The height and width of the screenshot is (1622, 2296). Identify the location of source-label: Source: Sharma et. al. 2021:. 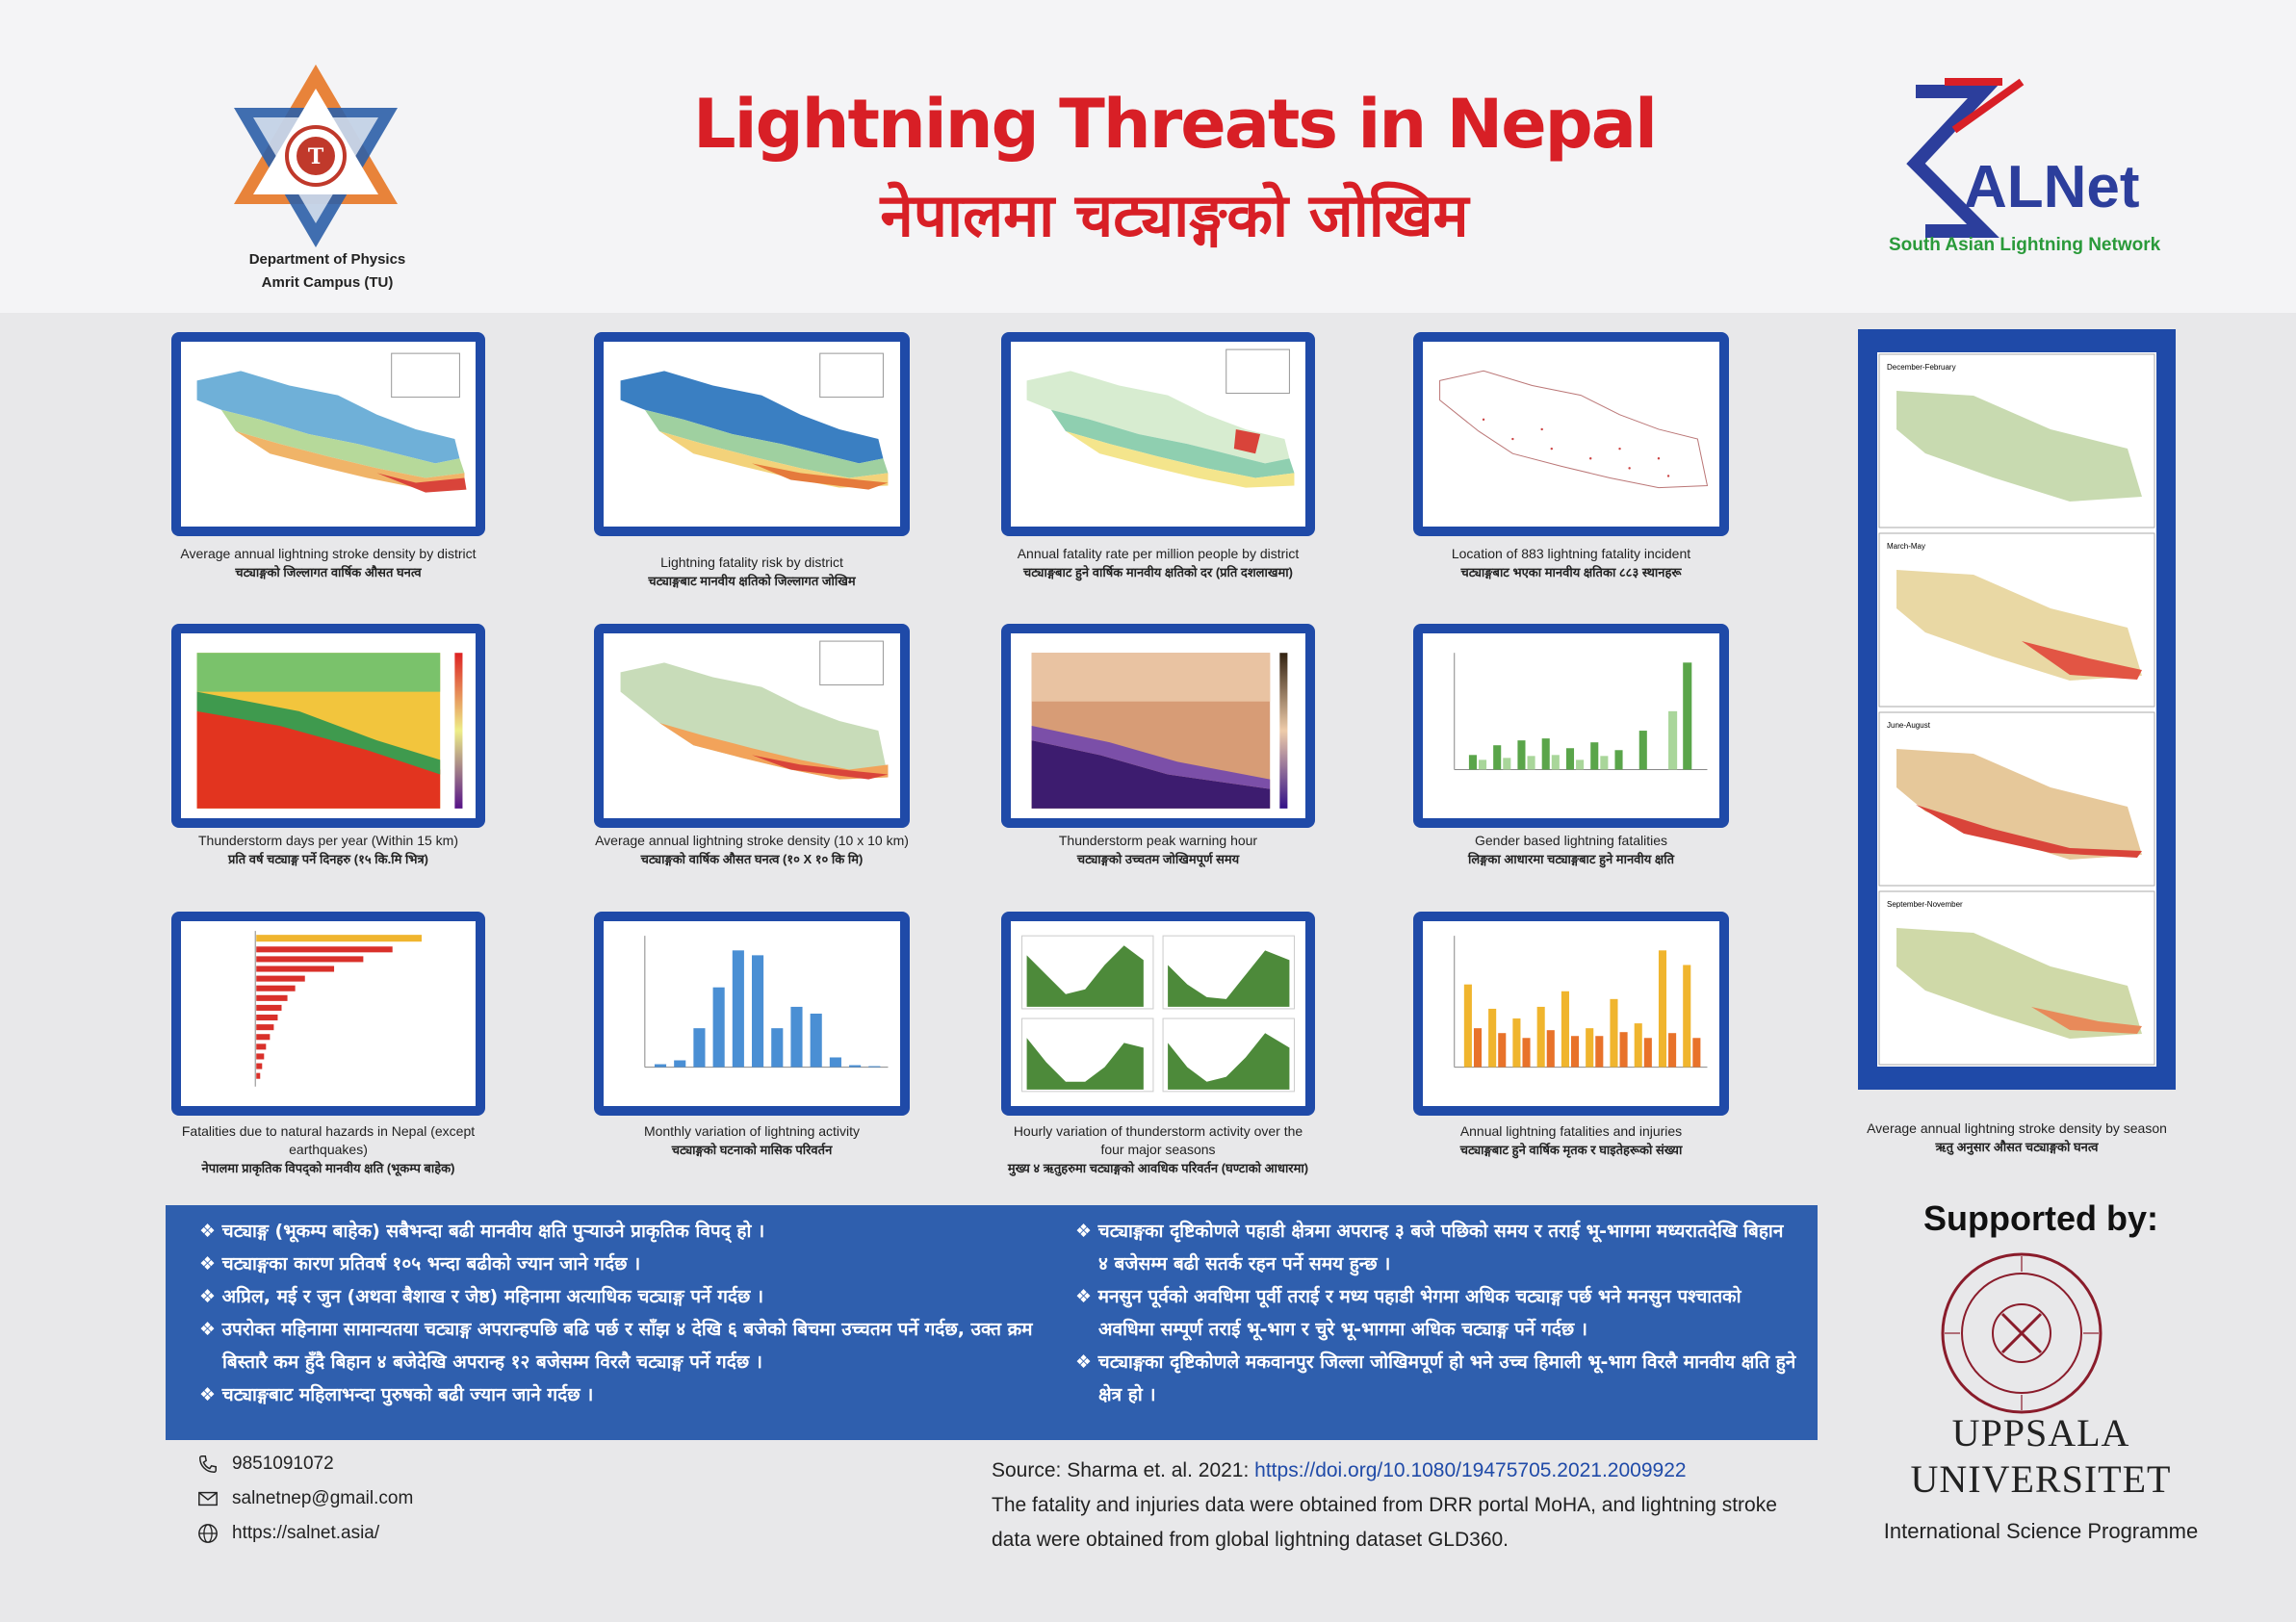
(1121, 1470).